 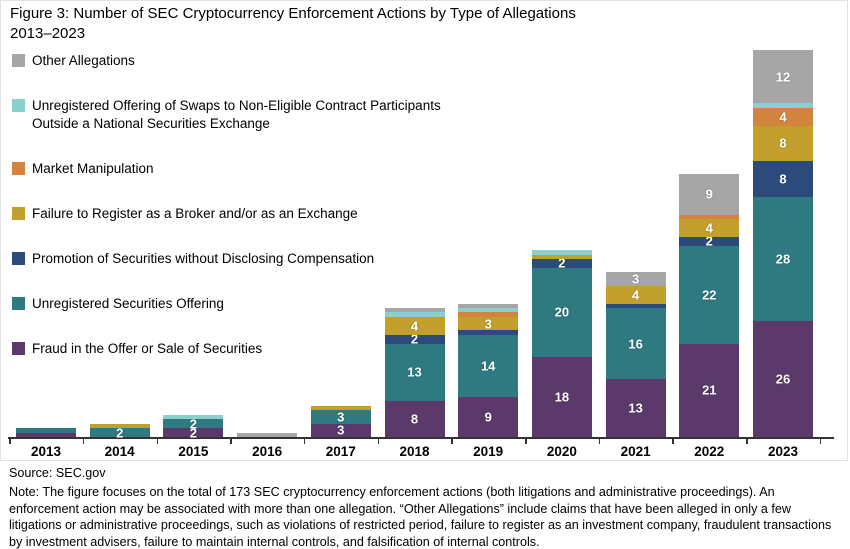 I want to click on x-axis-label-2021: 2021, so click(x=635, y=451).